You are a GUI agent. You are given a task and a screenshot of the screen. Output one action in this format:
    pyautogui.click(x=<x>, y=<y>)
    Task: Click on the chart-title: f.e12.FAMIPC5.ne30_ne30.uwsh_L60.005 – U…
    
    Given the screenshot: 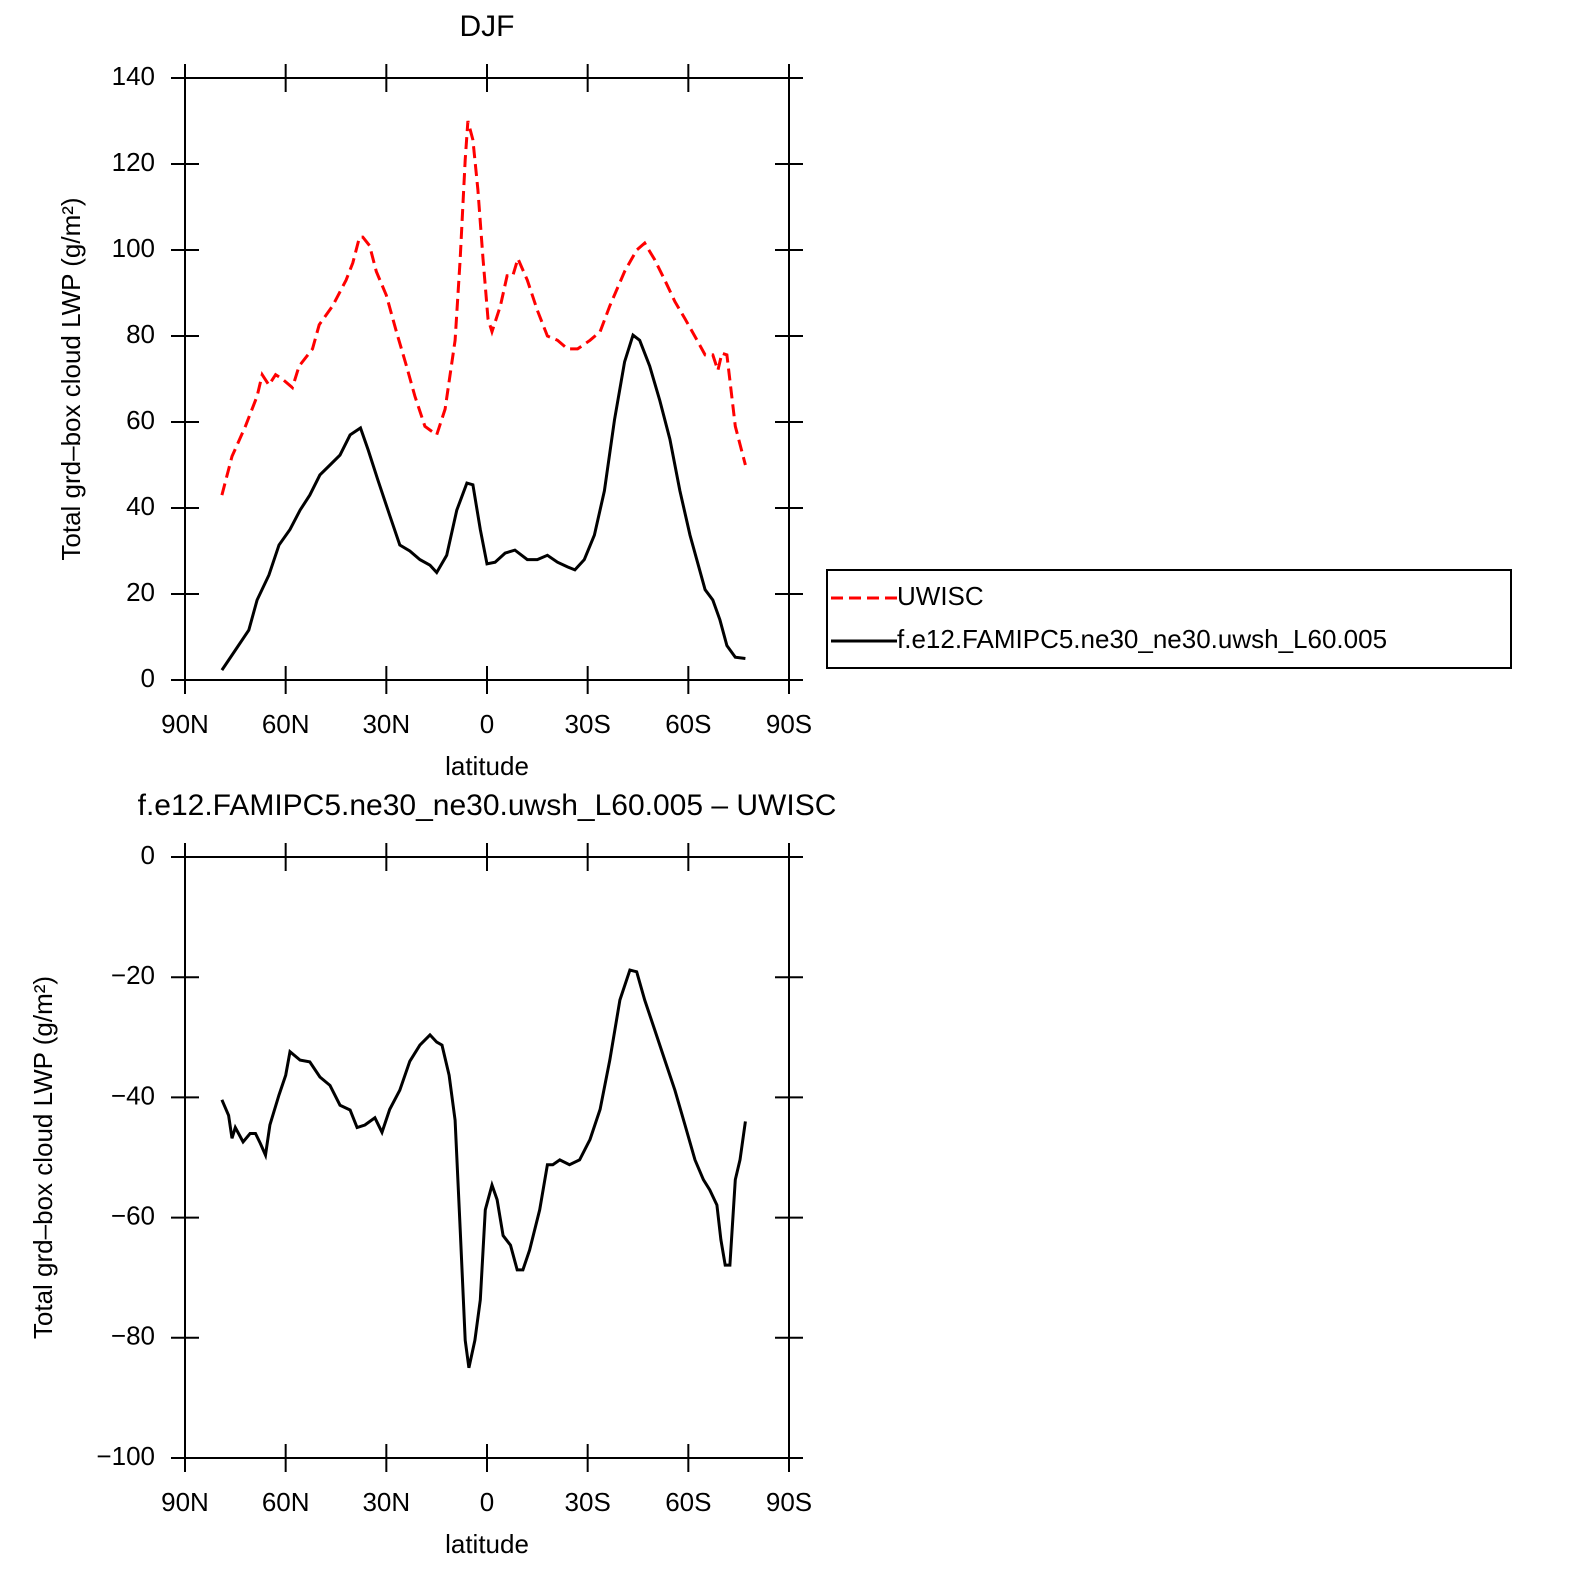 What is the action you would take?
    pyautogui.click(x=487, y=805)
    